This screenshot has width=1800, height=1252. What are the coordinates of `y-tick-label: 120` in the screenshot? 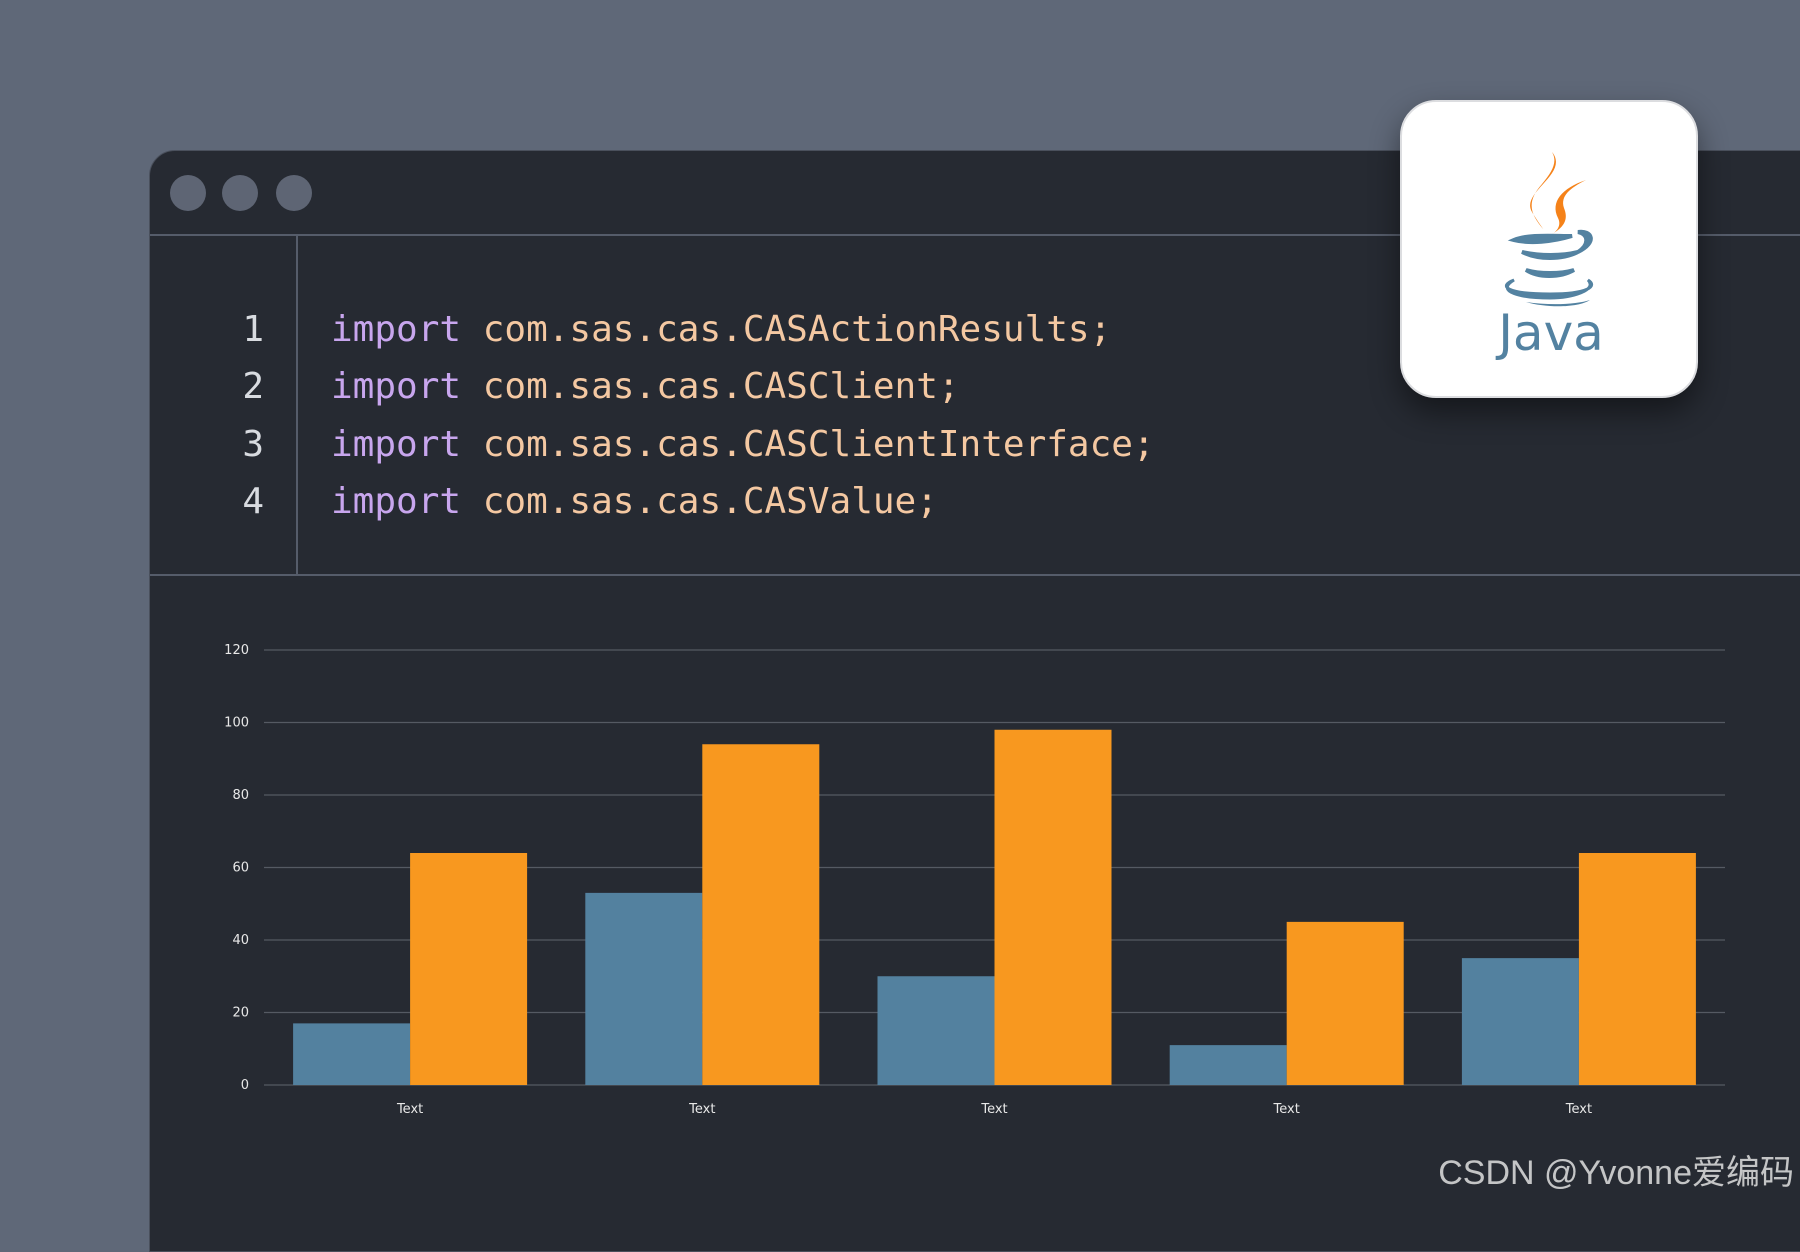 It's located at (236, 650).